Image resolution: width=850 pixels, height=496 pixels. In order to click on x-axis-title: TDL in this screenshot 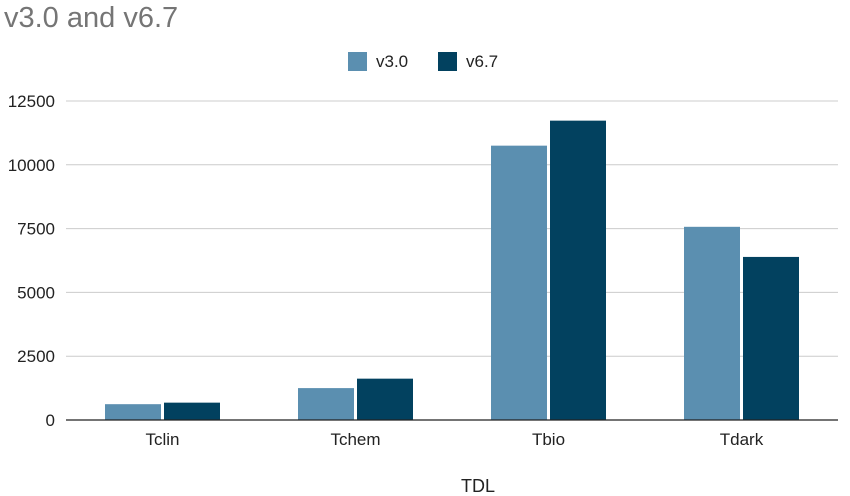, I will do `click(478, 486)`.